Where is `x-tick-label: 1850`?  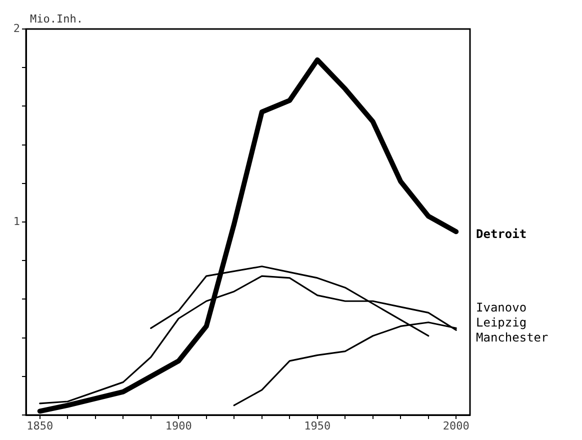 x-tick-label: 1850 is located at coordinates (40, 425).